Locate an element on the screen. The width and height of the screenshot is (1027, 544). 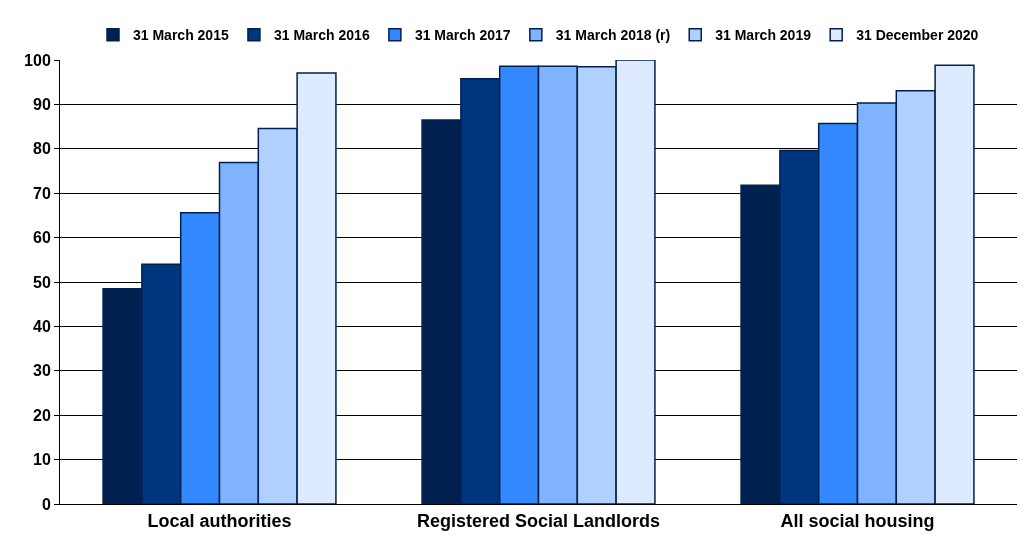
y-tick-label: 90 is located at coordinates (42, 104).